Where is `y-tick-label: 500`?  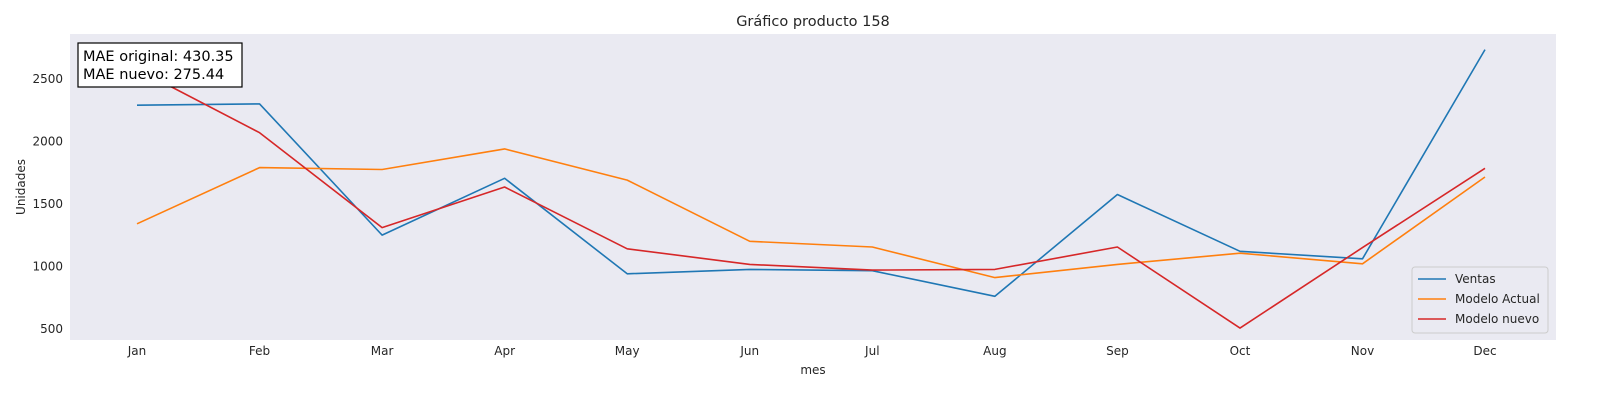 y-tick-label: 500 is located at coordinates (51, 329).